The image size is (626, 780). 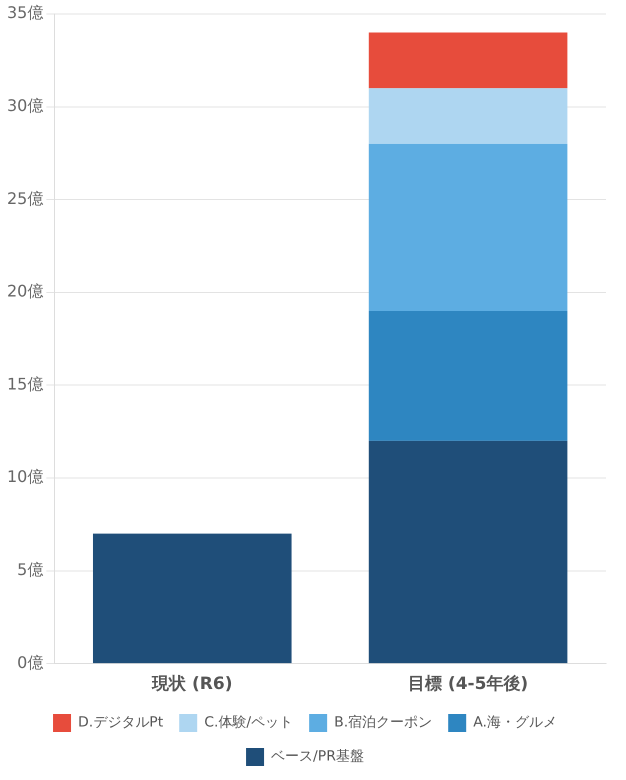 What do you see at coordinates (25, 291) in the screenshot?
I see `y-tick-label: 20億` at bounding box center [25, 291].